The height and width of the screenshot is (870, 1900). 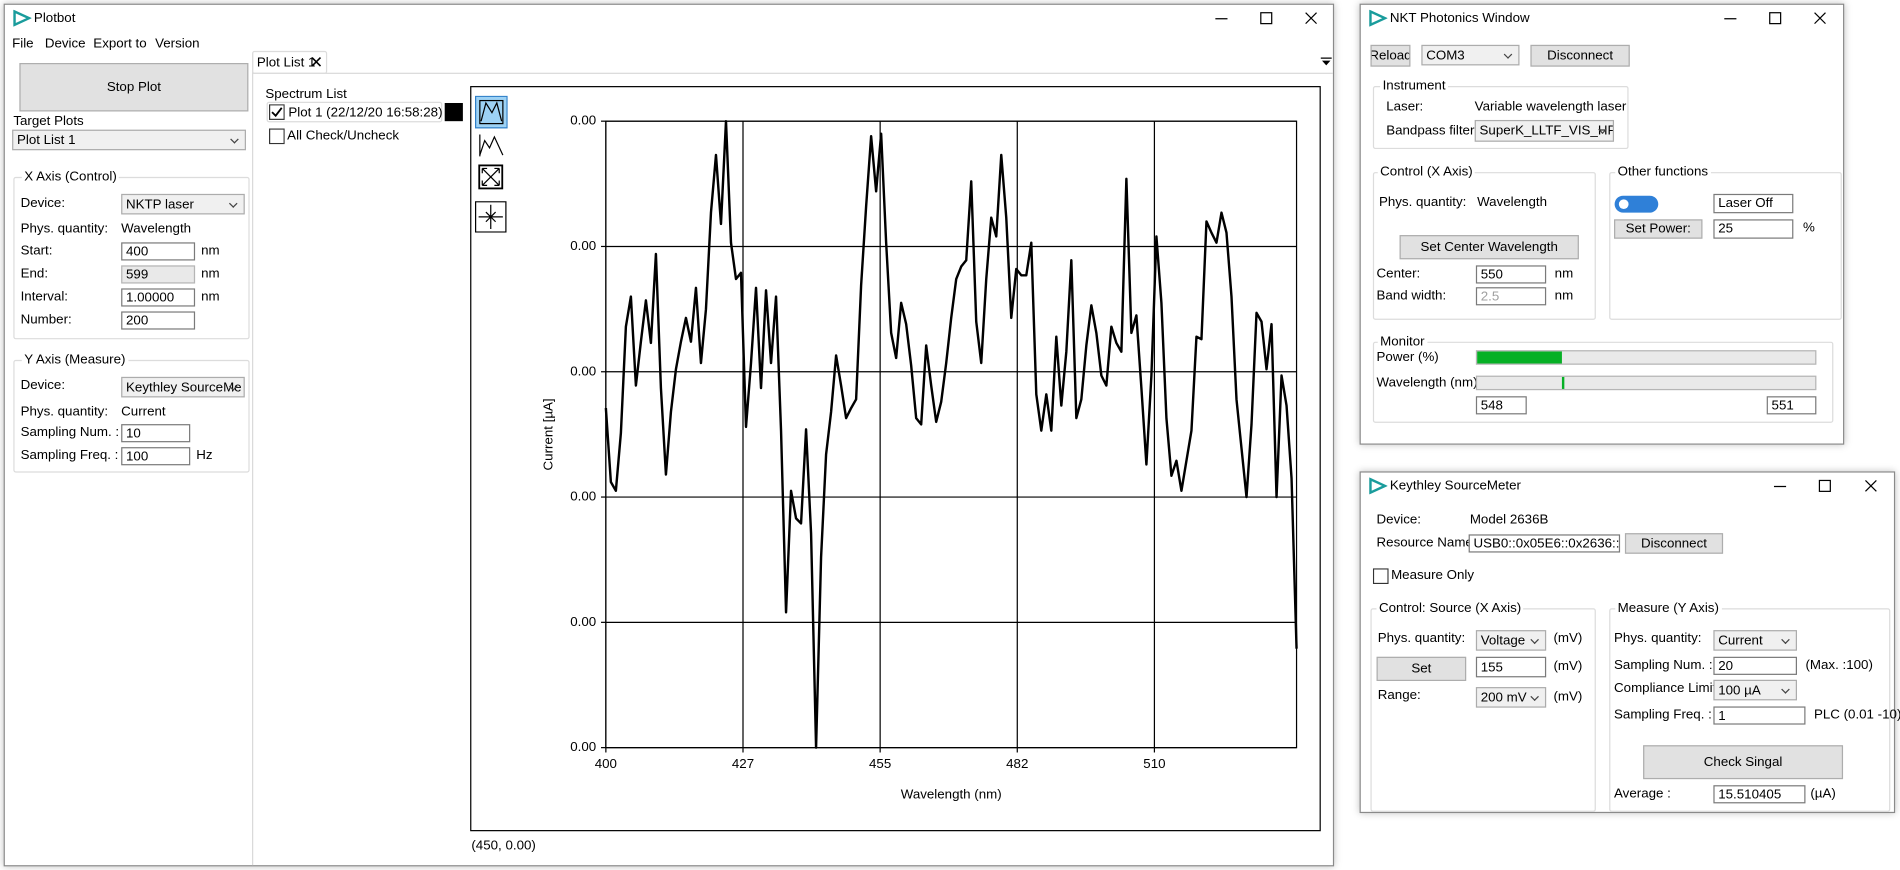 What do you see at coordinates (1509, 520) in the screenshot?
I see `device: Model 2636B` at bounding box center [1509, 520].